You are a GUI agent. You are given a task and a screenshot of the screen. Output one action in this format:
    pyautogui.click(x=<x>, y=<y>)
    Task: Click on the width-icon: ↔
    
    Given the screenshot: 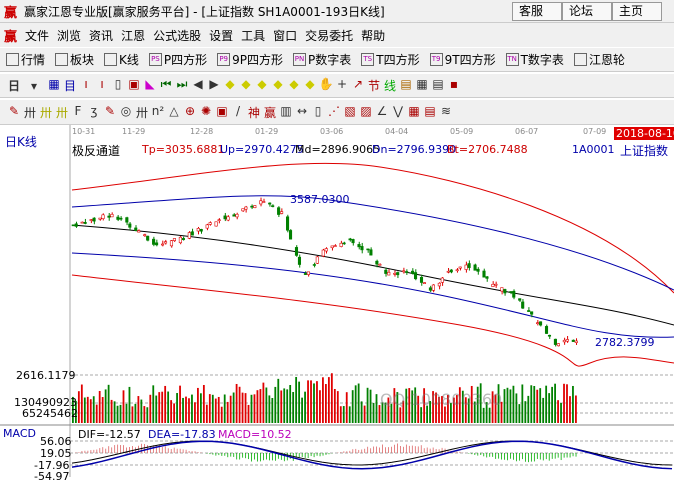 What is the action you would take?
    pyautogui.click(x=302, y=110)
    